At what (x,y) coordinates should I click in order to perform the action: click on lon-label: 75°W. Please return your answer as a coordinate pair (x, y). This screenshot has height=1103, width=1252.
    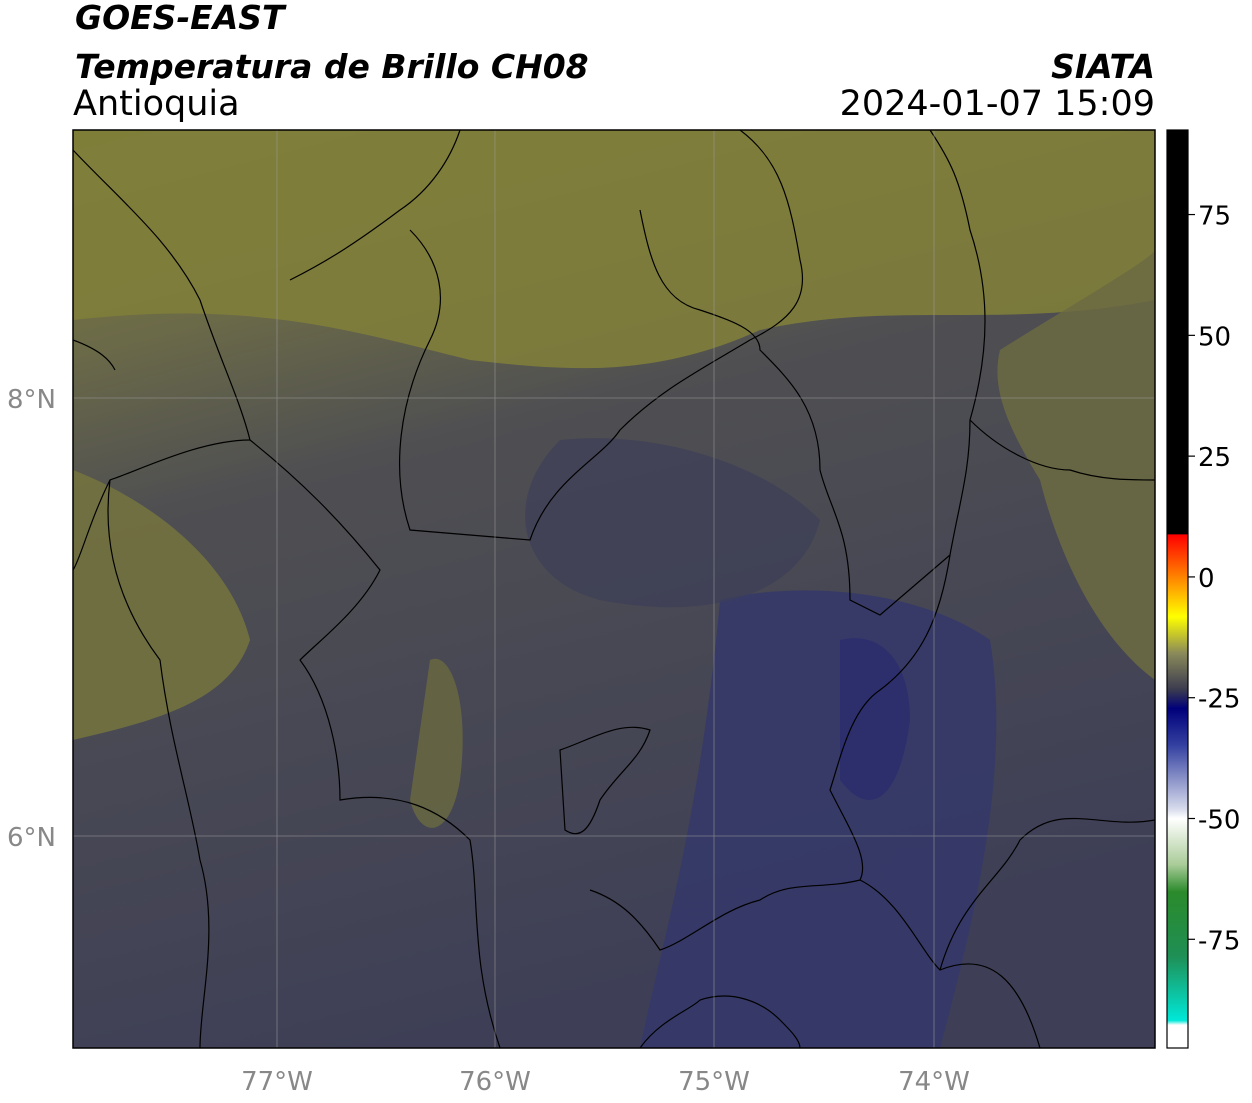
    Looking at the image, I should click on (714, 1082).